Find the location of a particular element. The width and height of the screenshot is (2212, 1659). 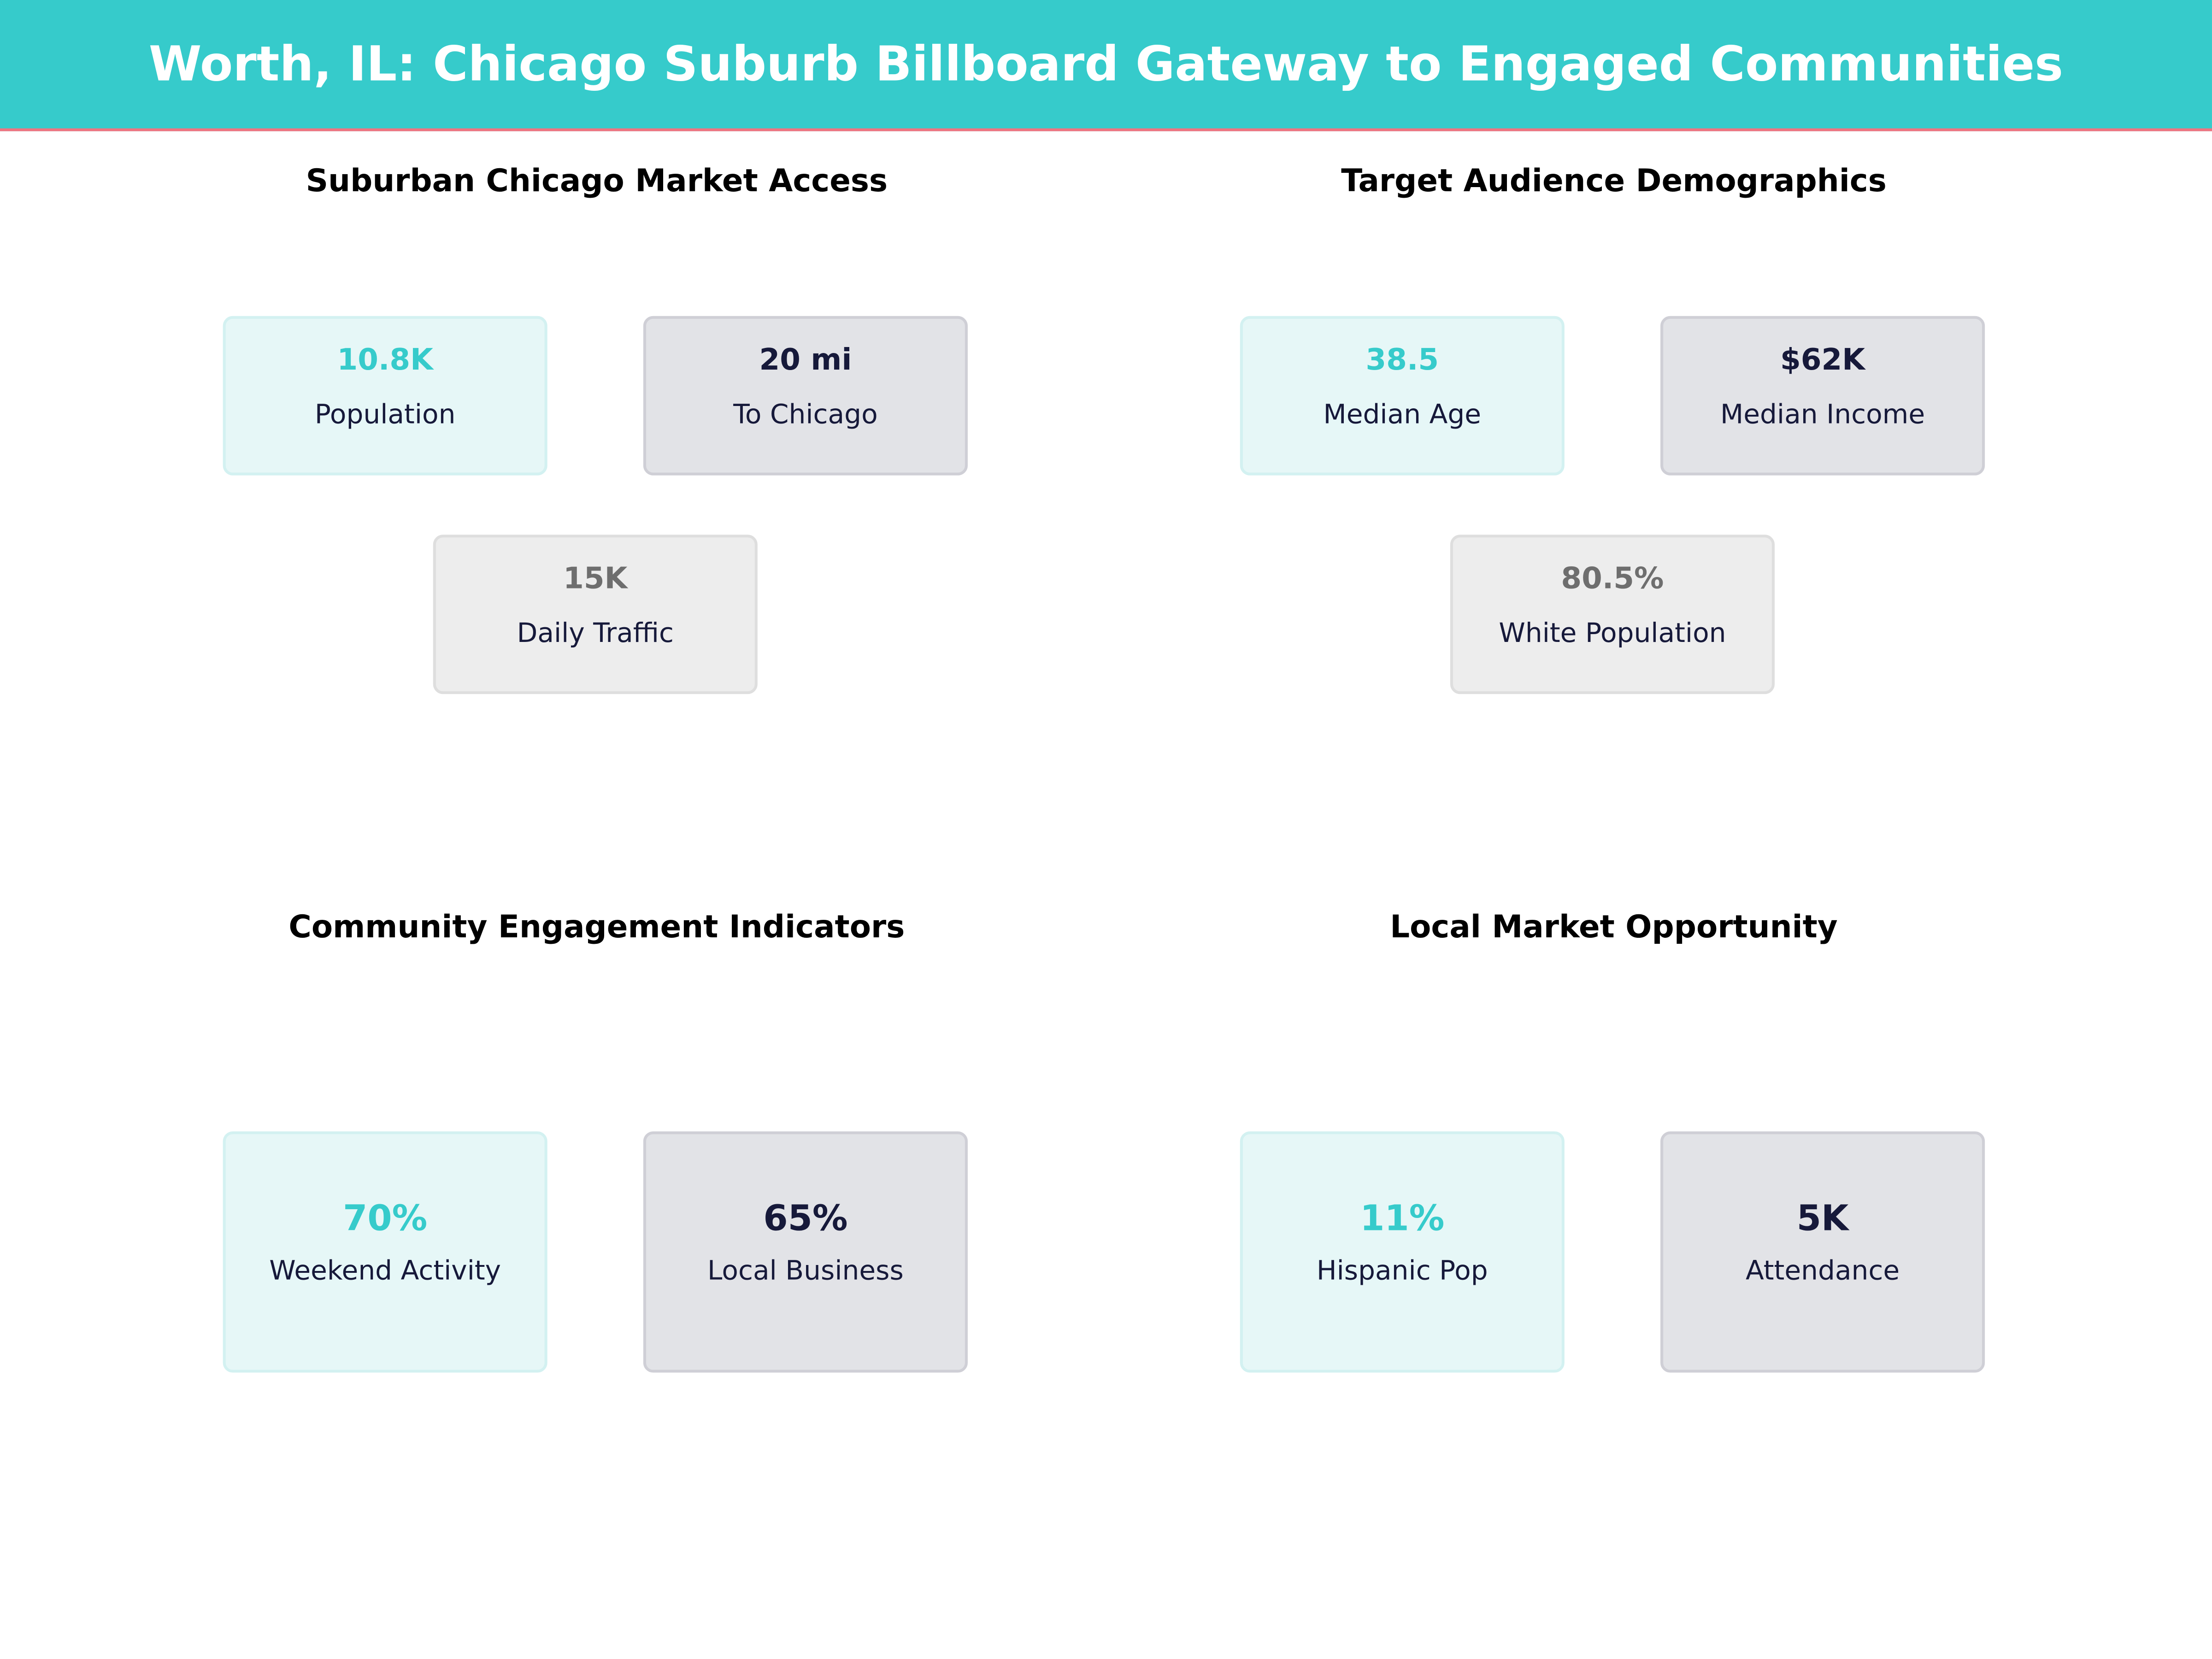

stat-label: Population is located at coordinates (385, 414).